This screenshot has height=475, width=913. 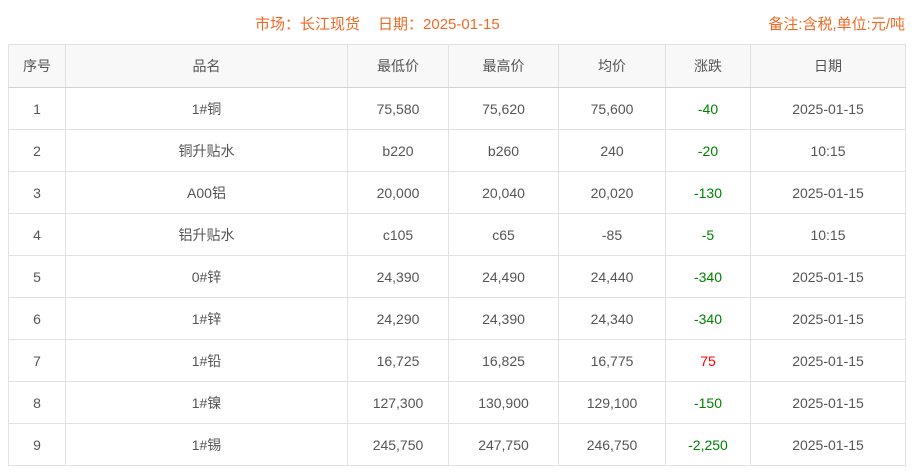 What do you see at coordinates (836, 24) in the screenshot?
I see `note-label: 备注:含税,单位:元/吨` at bounding box center [836, 24].